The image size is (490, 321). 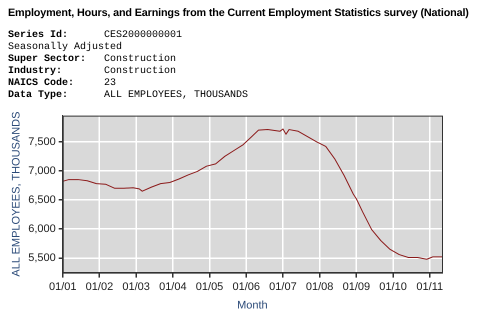 I want to click on chart-title: Employment, Hours, and Earnings from the Current Employment Statistics survey (National), so click(x=239, y=13).